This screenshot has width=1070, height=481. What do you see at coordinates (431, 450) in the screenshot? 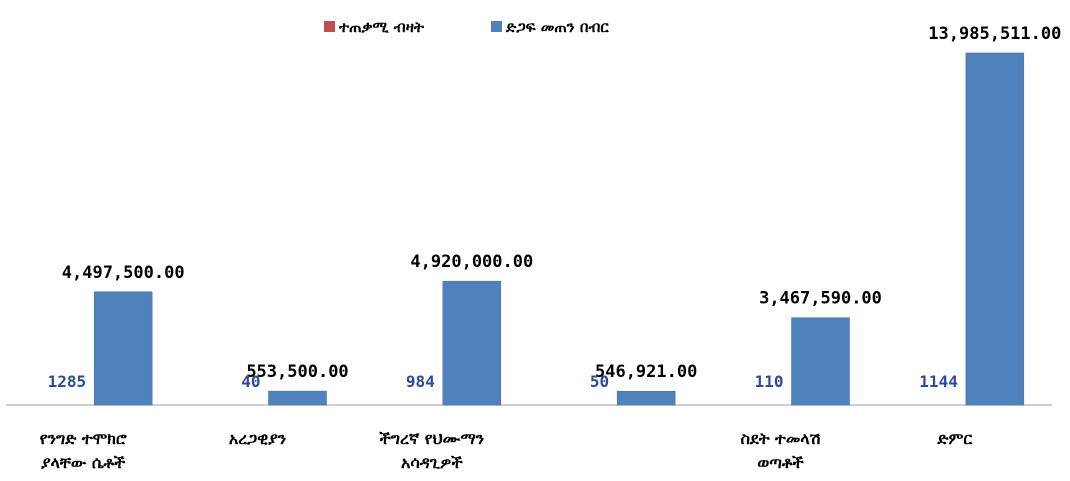
I see `category-label-2: ችግረኛ የህሙማን አሳዳጊዎች` at bounding box center [431, 450].